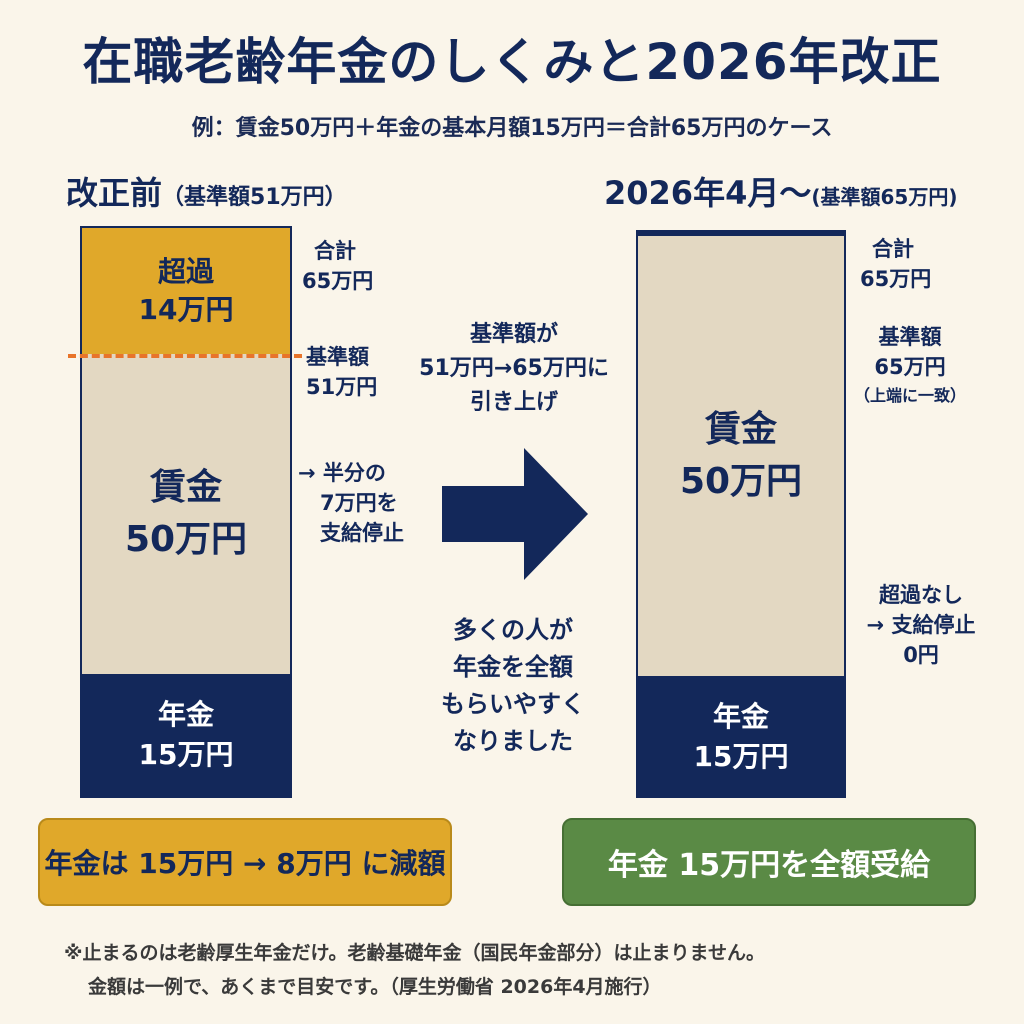 The width and height of the screenshot is (1024, 1024). Describe the element at coordinates (186, 291) in the screenshot. I see `before-excess-segment: 超過 14万円` at that location.